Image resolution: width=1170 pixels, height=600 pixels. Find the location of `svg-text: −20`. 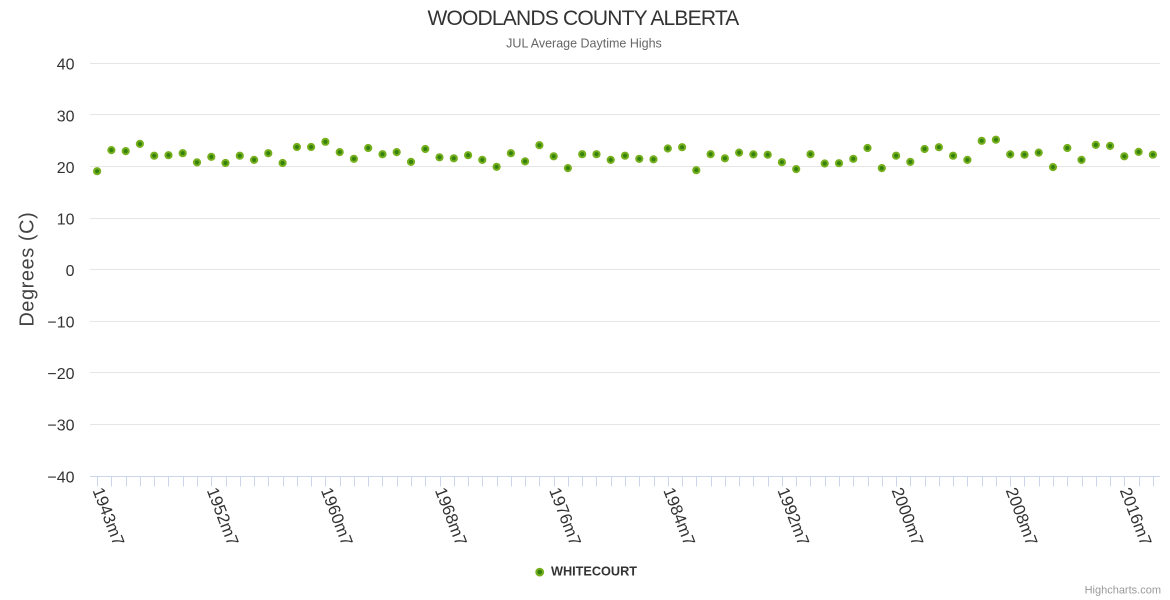

svg-text: −20 is located at coordinates (60, 374).